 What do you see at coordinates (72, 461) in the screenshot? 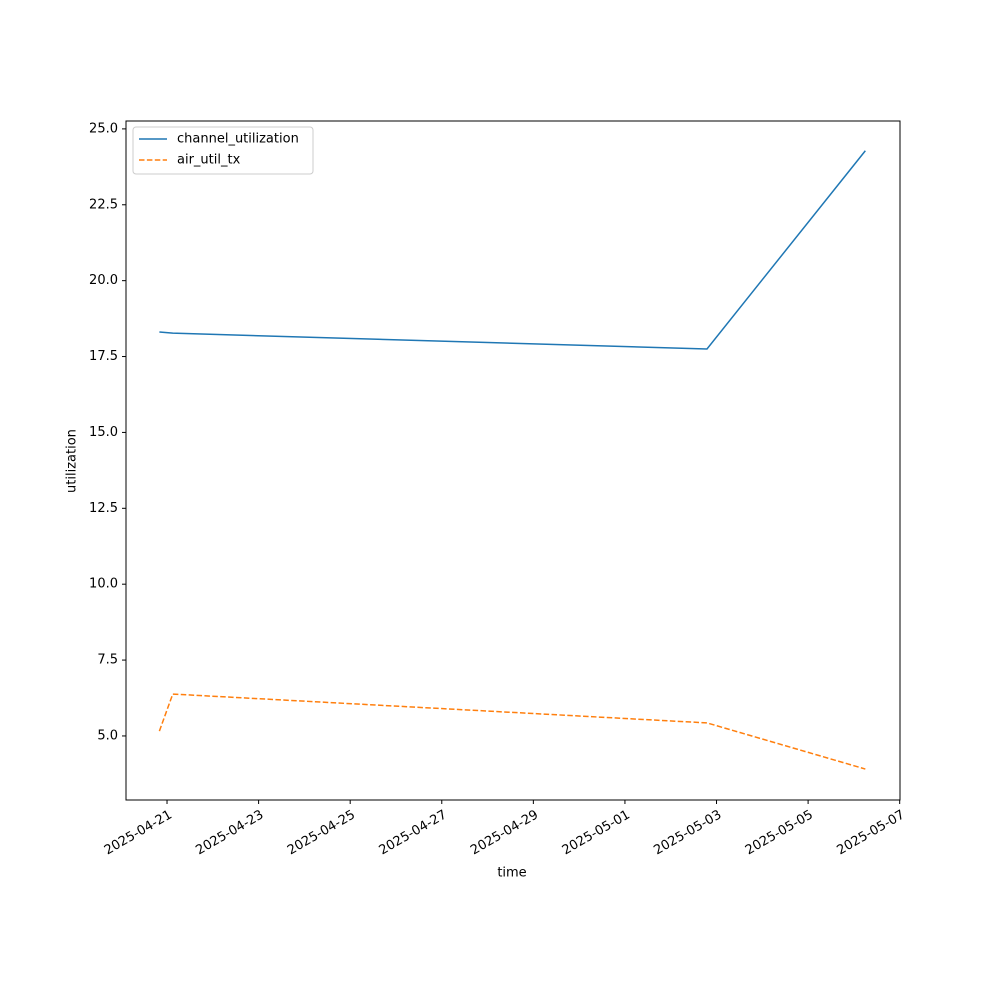
I see `y-axis-label: utilization` at bounding box center [72, 461].